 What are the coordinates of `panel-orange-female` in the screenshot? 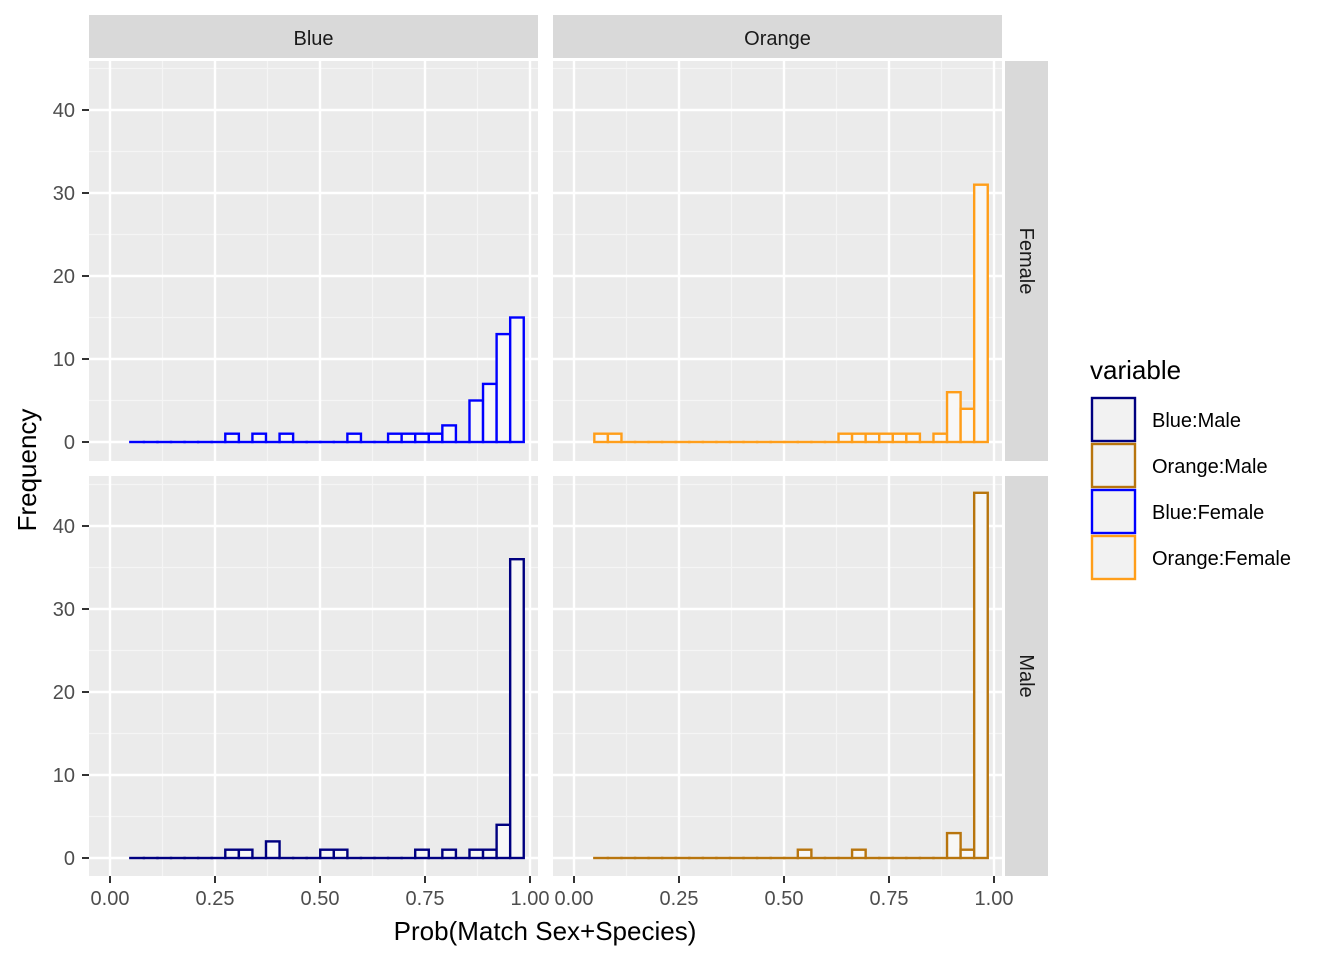 It's located at (777, 261).